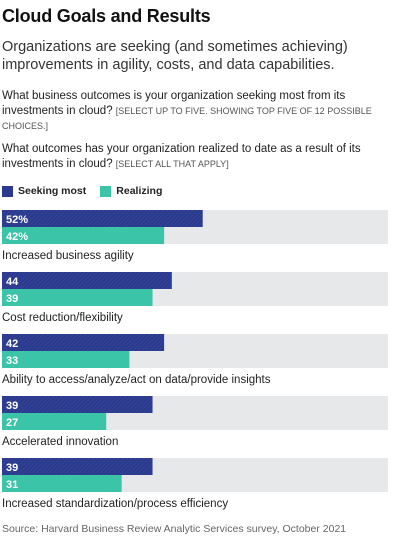 The height and width of the screenshot is (555, 400). I want to click on legend-label-seeking: Seeking most, so click(52, 191).